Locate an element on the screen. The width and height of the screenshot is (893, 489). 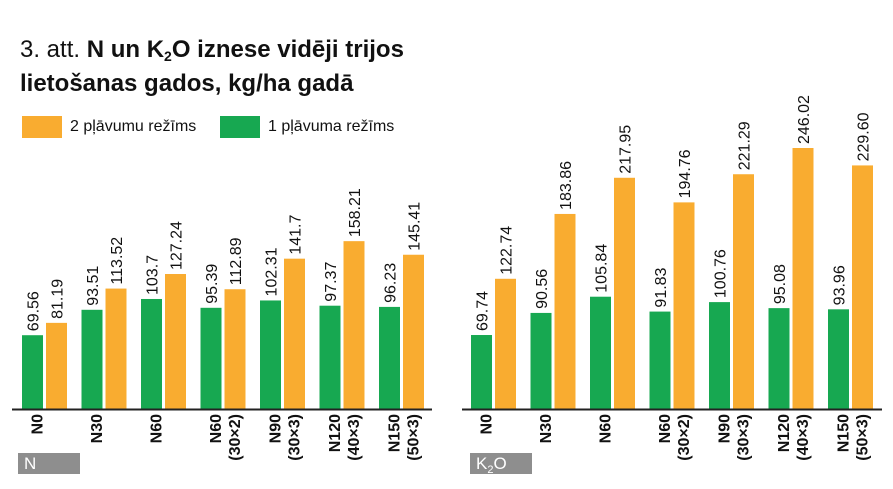
tick-label-n-3-line-0: N60 is located at coordinates (216, 428).